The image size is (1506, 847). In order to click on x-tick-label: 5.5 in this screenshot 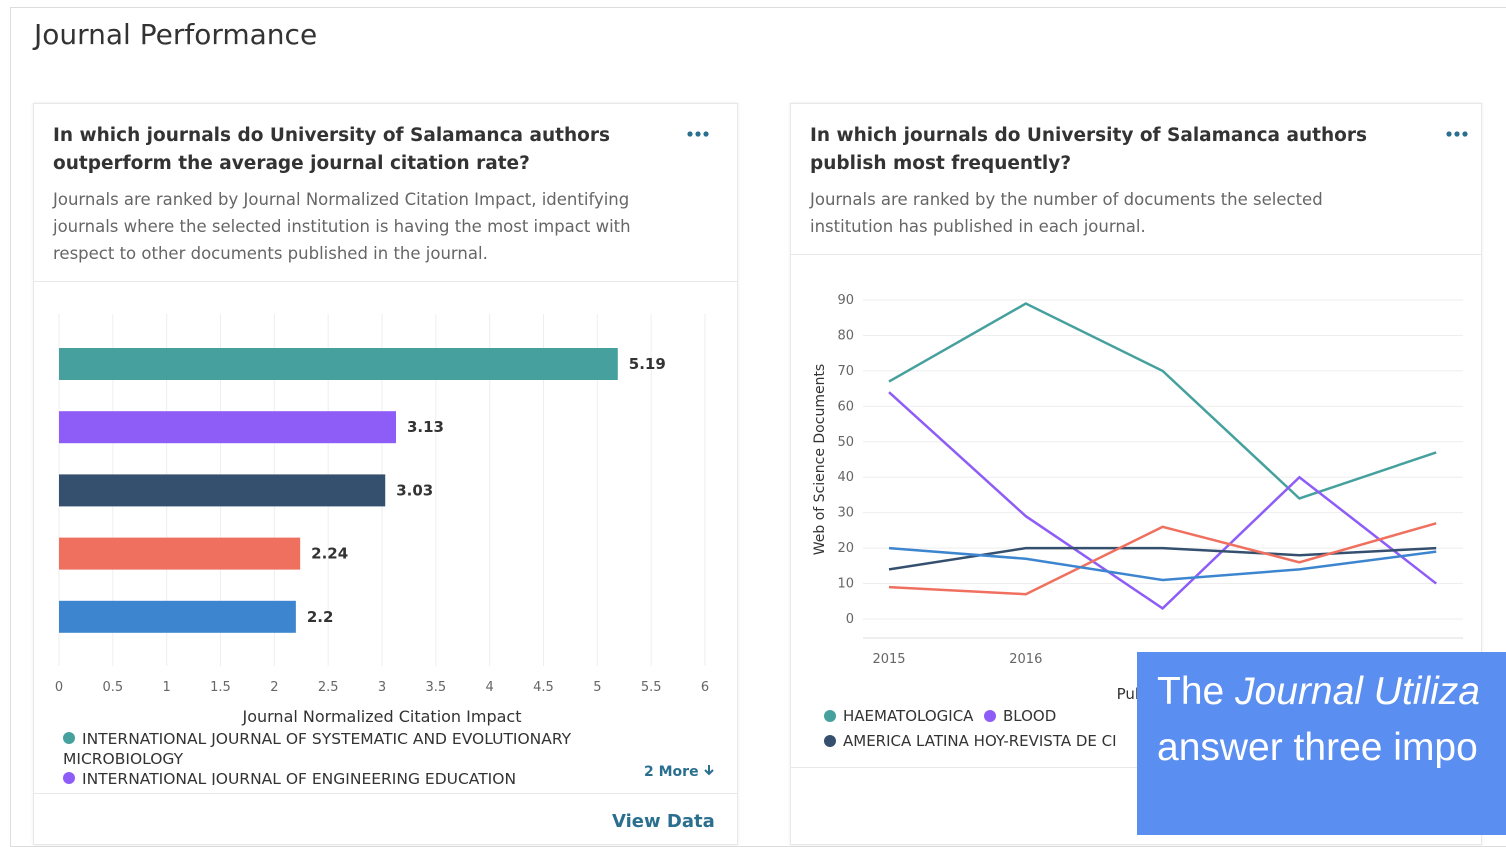, I will do `click(651, 687)`.